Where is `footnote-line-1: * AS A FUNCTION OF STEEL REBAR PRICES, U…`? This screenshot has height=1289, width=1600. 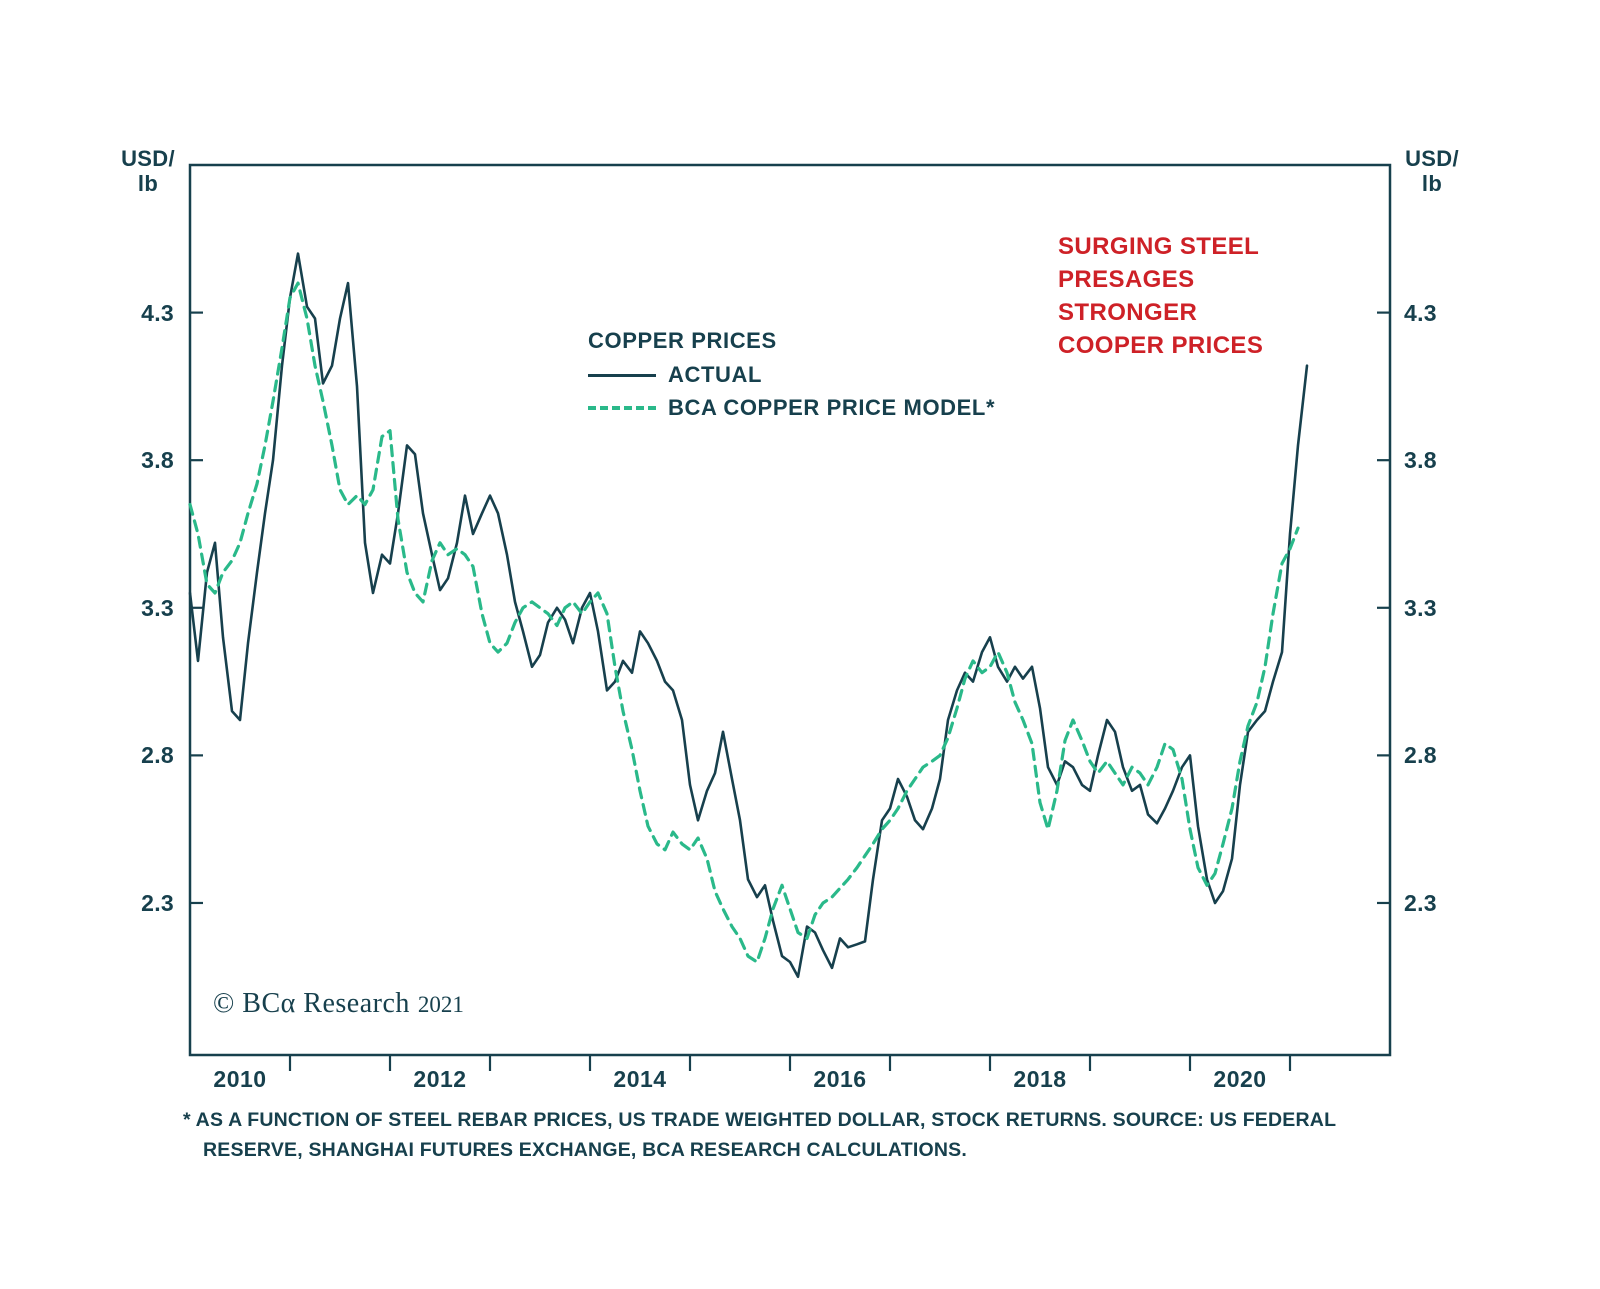
footnote-line-1: * AS A FUNCTION OF STEEL REBAR PRICES, U… is located at coordinates (760, 1120).